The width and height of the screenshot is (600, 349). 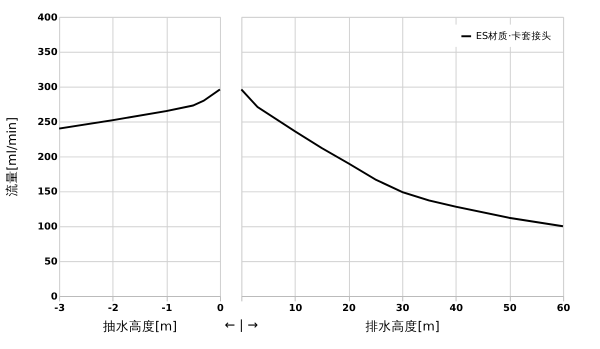 I want to click on y-axis-title: 流量[ml/min], so click(x=11, y=157).